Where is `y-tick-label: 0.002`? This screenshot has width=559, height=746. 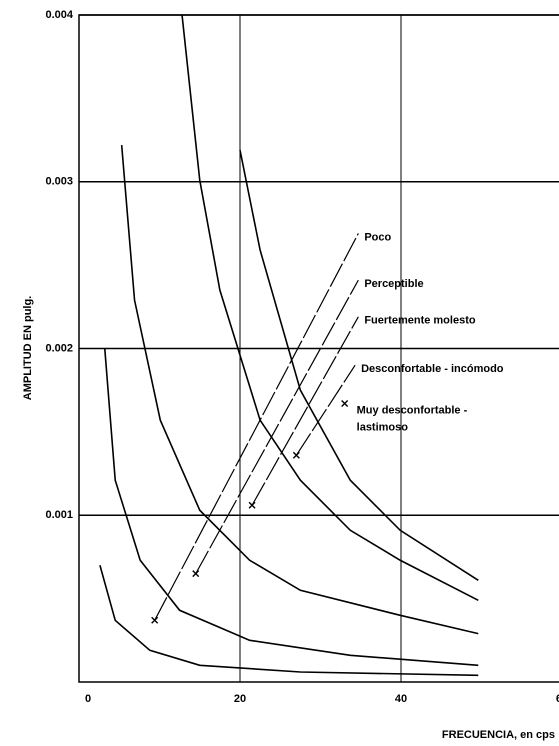
y-tick-label: 0.002 is located at coordinates (59, 348).